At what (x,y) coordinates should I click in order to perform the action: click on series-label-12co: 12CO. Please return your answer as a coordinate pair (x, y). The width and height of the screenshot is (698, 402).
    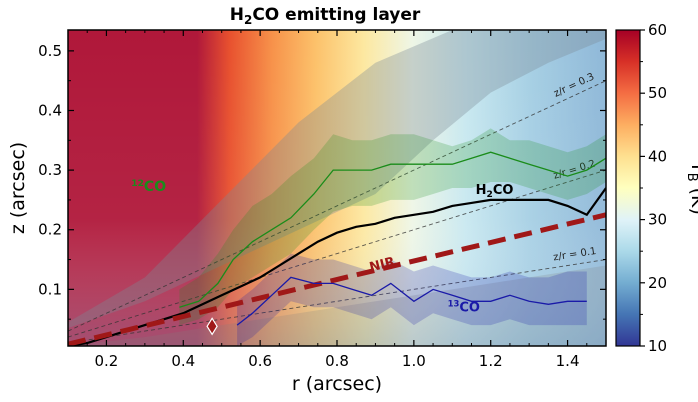
    Looking at the image, I should click on (148, 187).